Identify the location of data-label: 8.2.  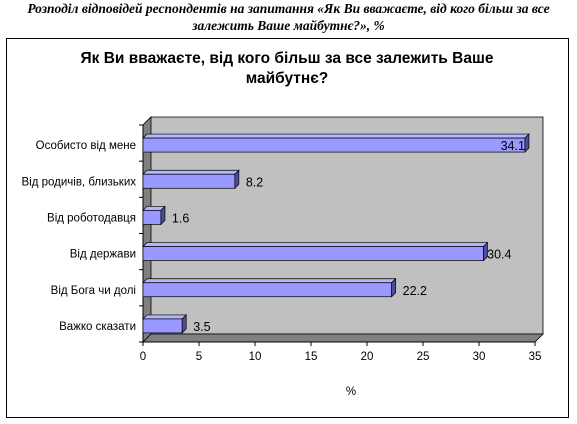
(254, 182).